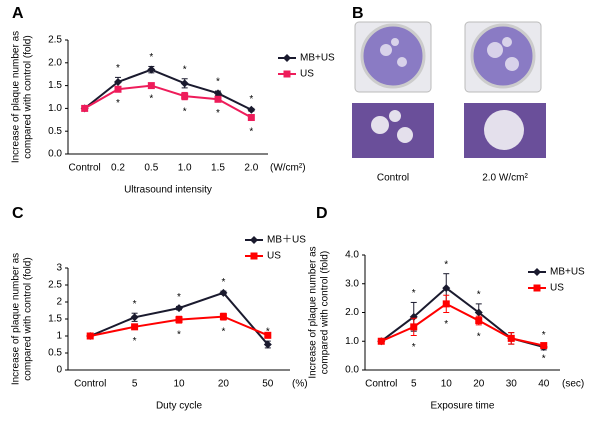  I want to click on x-unit: (sec), so click(573, 384).